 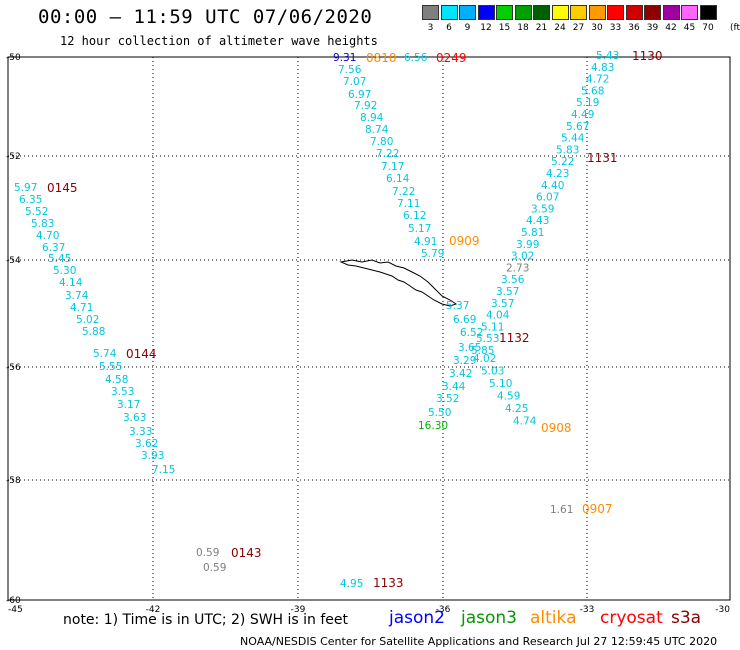 What do you see at coordinates (398, 283) in the screenshot?
I see `south-georgia-coastline` at bounding box center [398, 283].